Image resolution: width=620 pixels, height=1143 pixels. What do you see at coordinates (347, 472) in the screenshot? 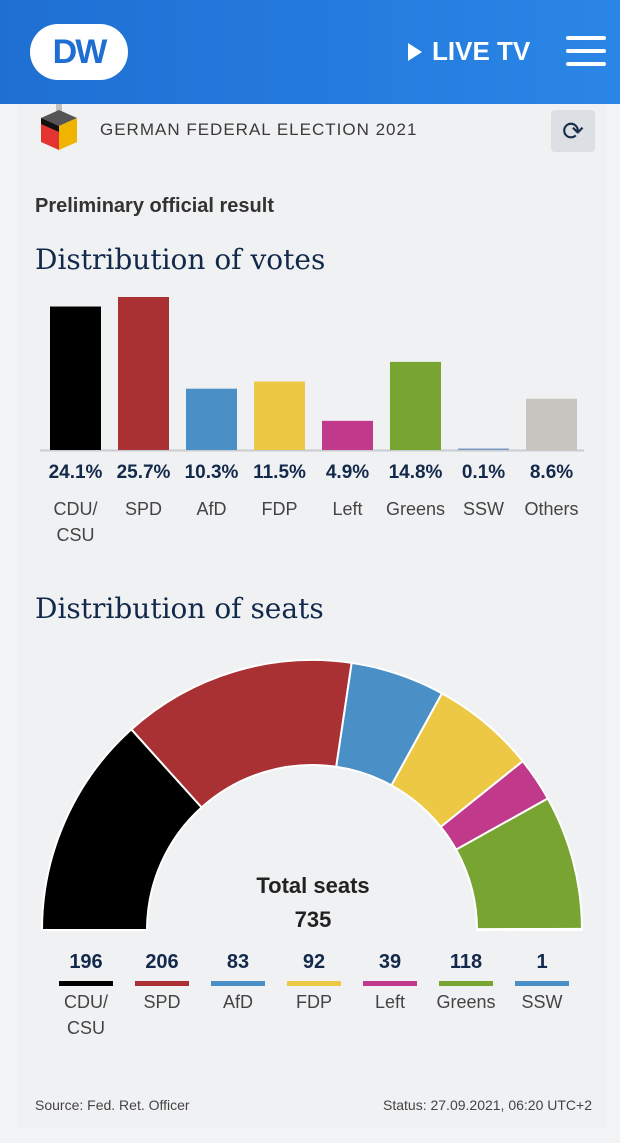
I see `vote-value-label: 4.9%` at bounding box center [347, 472].